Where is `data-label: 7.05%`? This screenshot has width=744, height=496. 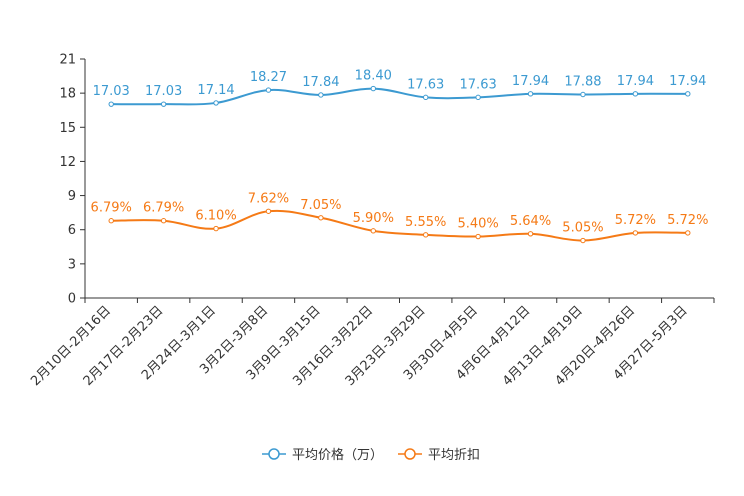
data-label: 7.05% is located at coordinates (320, 205).